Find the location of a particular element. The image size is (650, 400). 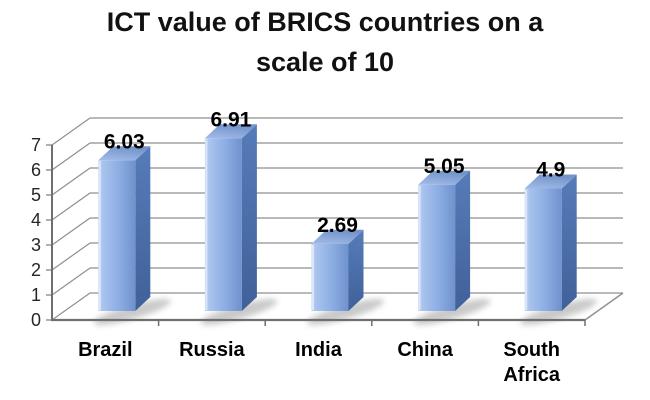

category-label-brazil: Brazil is located at coordinates (105, 350).